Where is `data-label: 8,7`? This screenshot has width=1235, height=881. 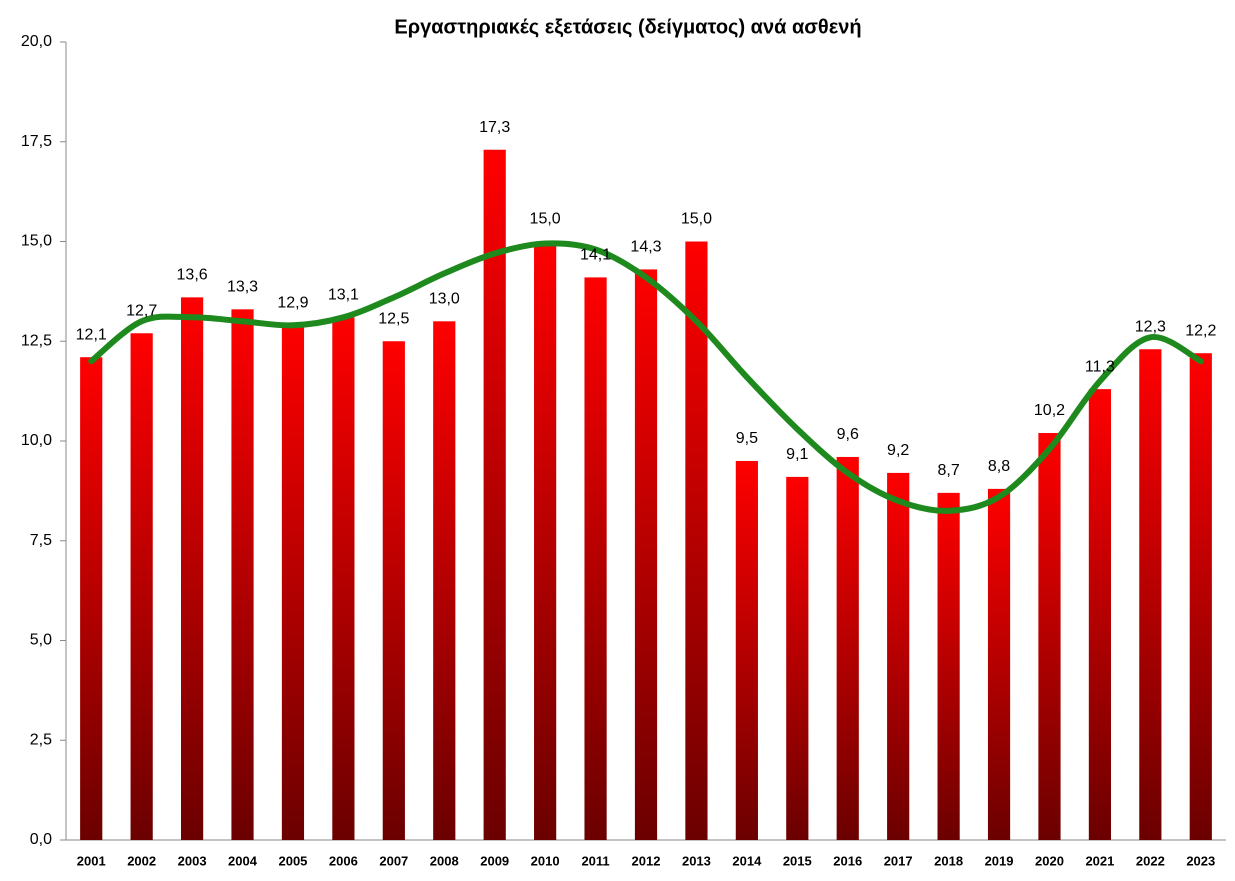
data-label: 8,7 is located at coordinates (948, 470).